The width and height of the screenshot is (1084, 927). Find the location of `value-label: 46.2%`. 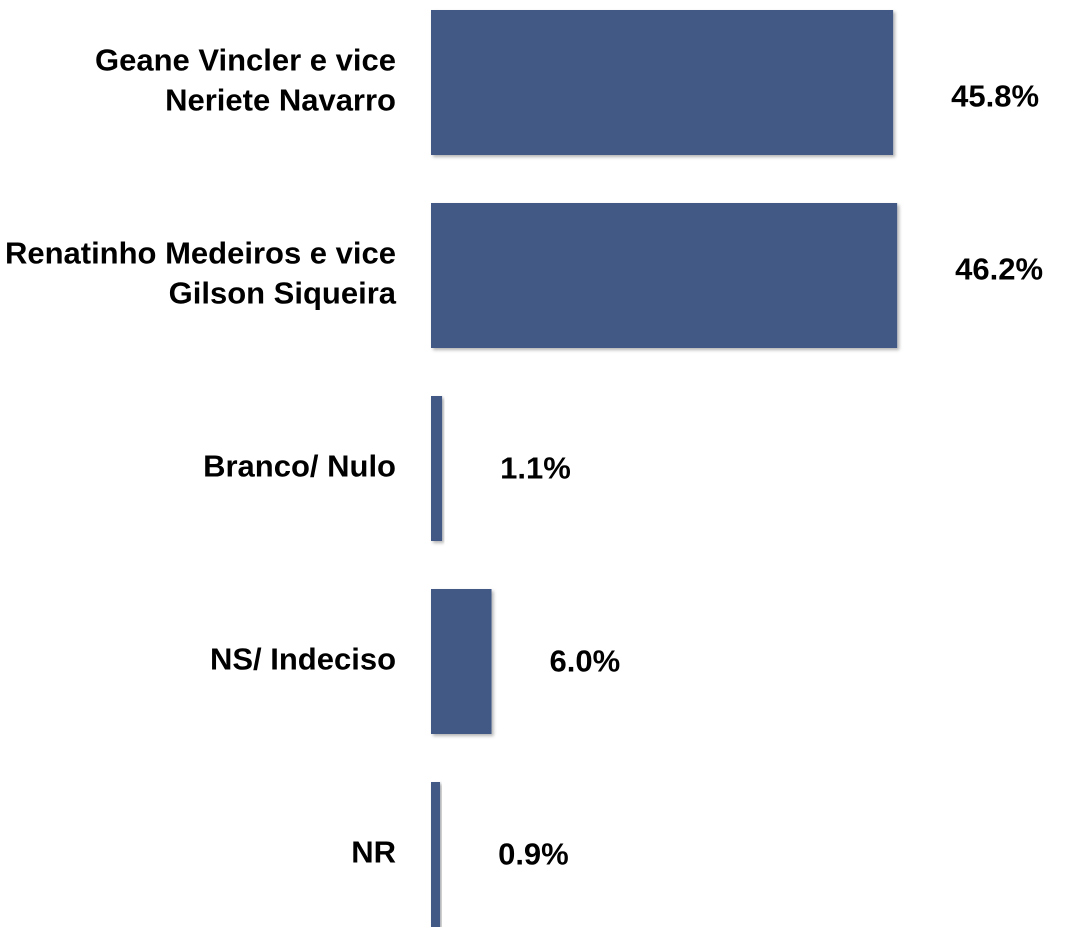

value-label: 46.2% is located at coordinates (999, 269).